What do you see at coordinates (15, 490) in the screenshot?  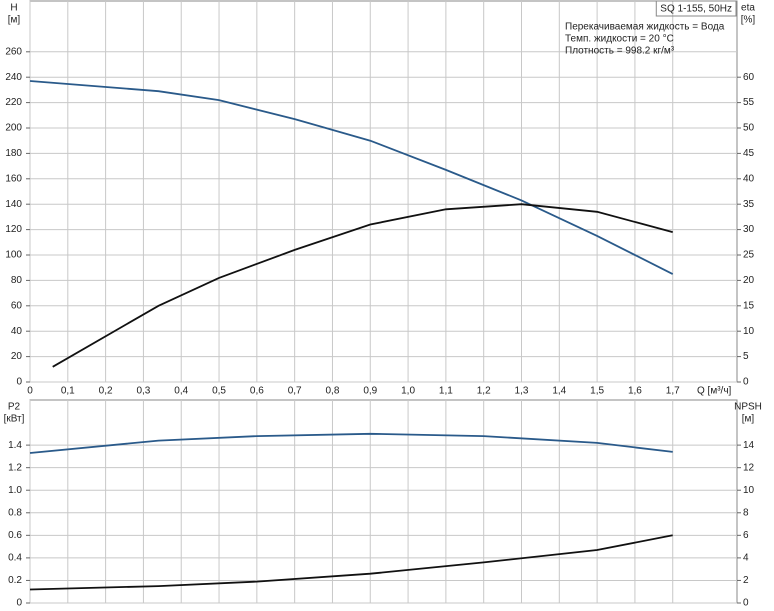 I see `y-tick-label: 1.0` at bounding box center [15, 490].